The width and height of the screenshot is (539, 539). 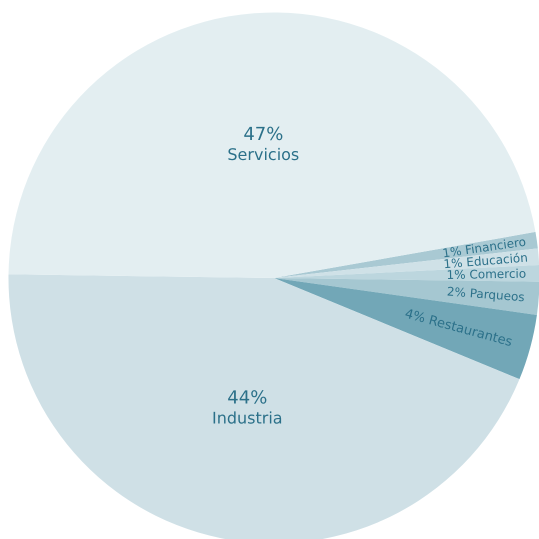 What do you see at coordinates (247, 398) in the screenshot?
I see `data-label: 44%` at bounding box center [247, 398].